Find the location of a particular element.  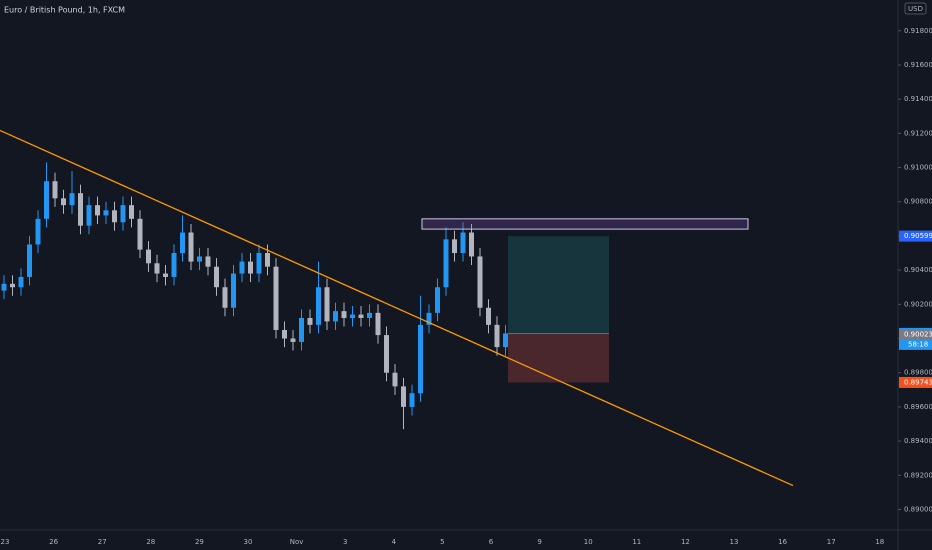

x-tick-label: 26 is located at coordinates (53, 542).